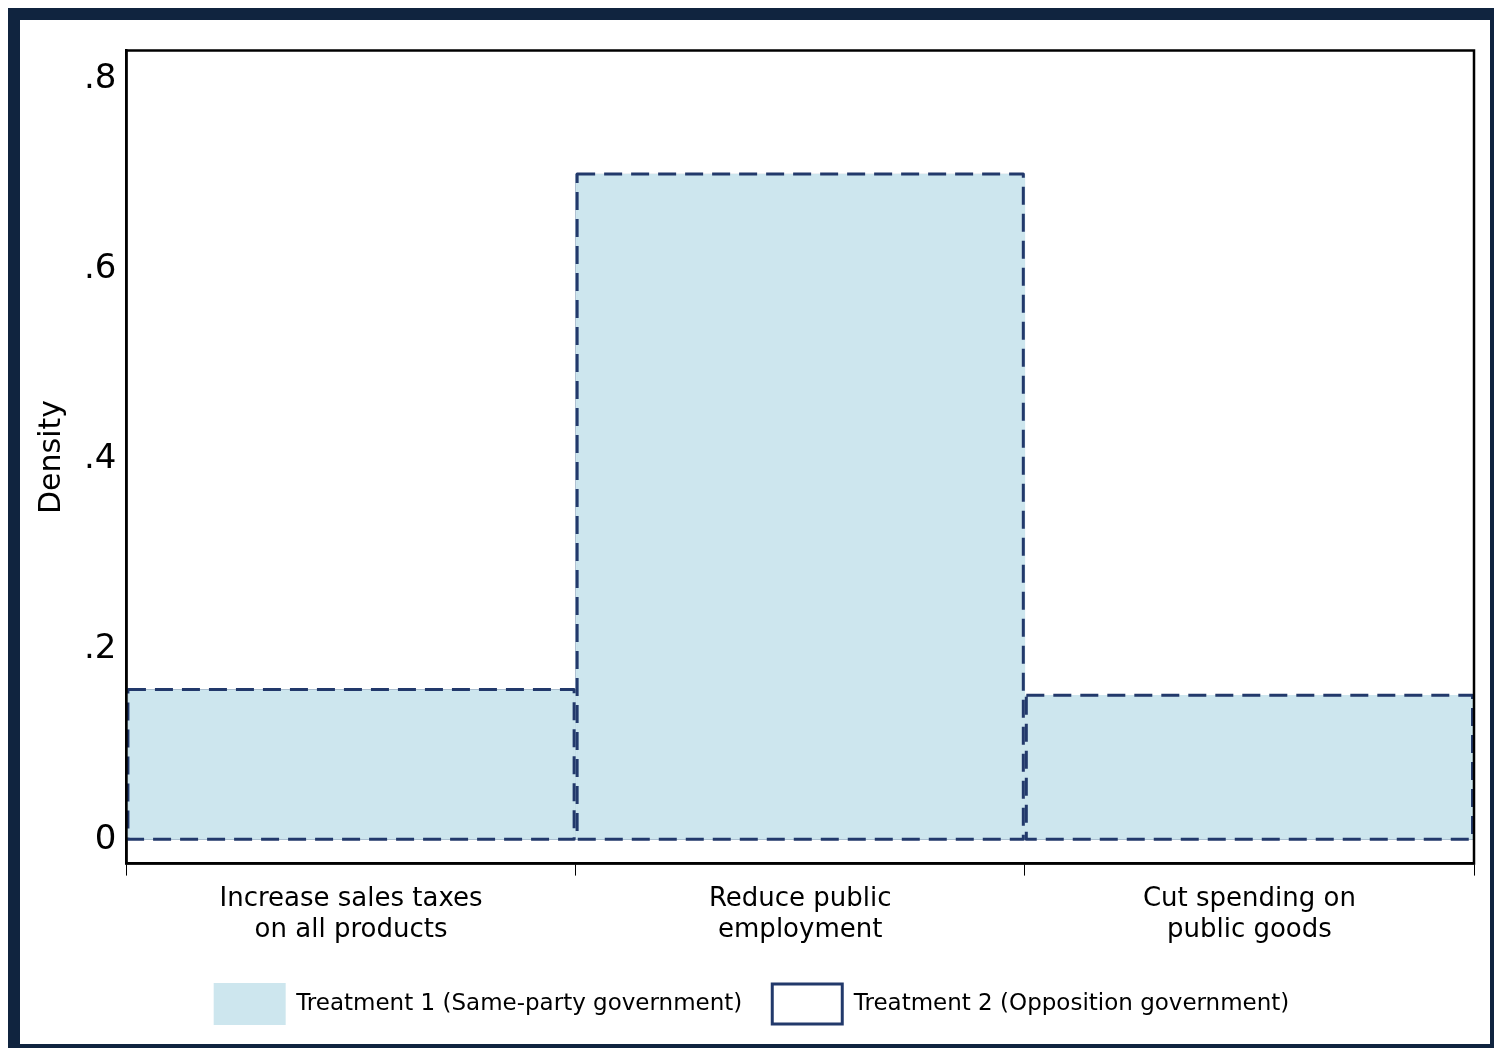 The image size is (1494, 1048). Describe the element at coordinates (100, 456) in the screenshot. I see `y-tick-label: .4` at that location.